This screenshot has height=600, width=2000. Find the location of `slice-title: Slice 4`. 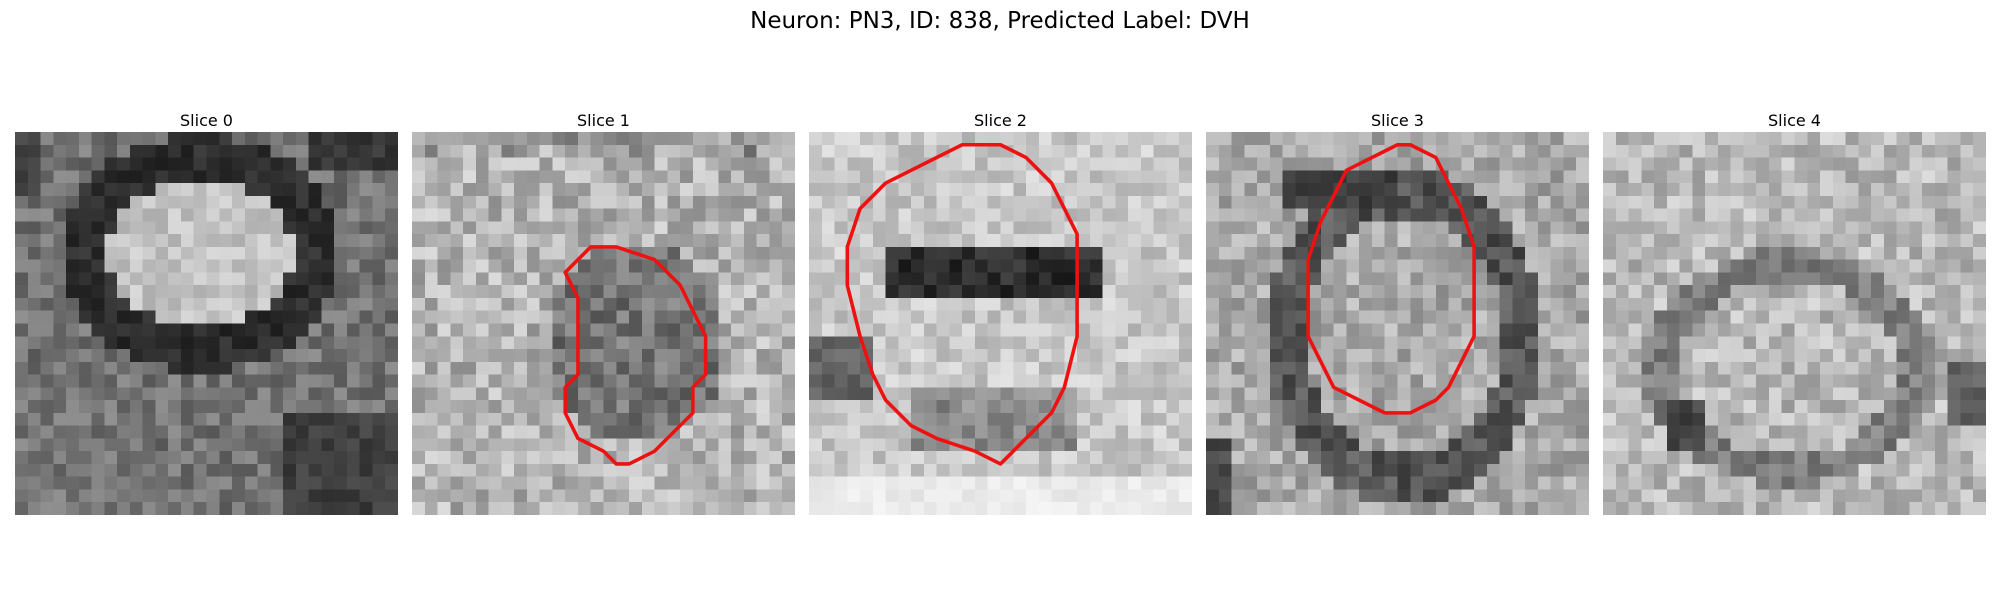

slice-title: Slice 4 is located at coordinates (1794, 120).